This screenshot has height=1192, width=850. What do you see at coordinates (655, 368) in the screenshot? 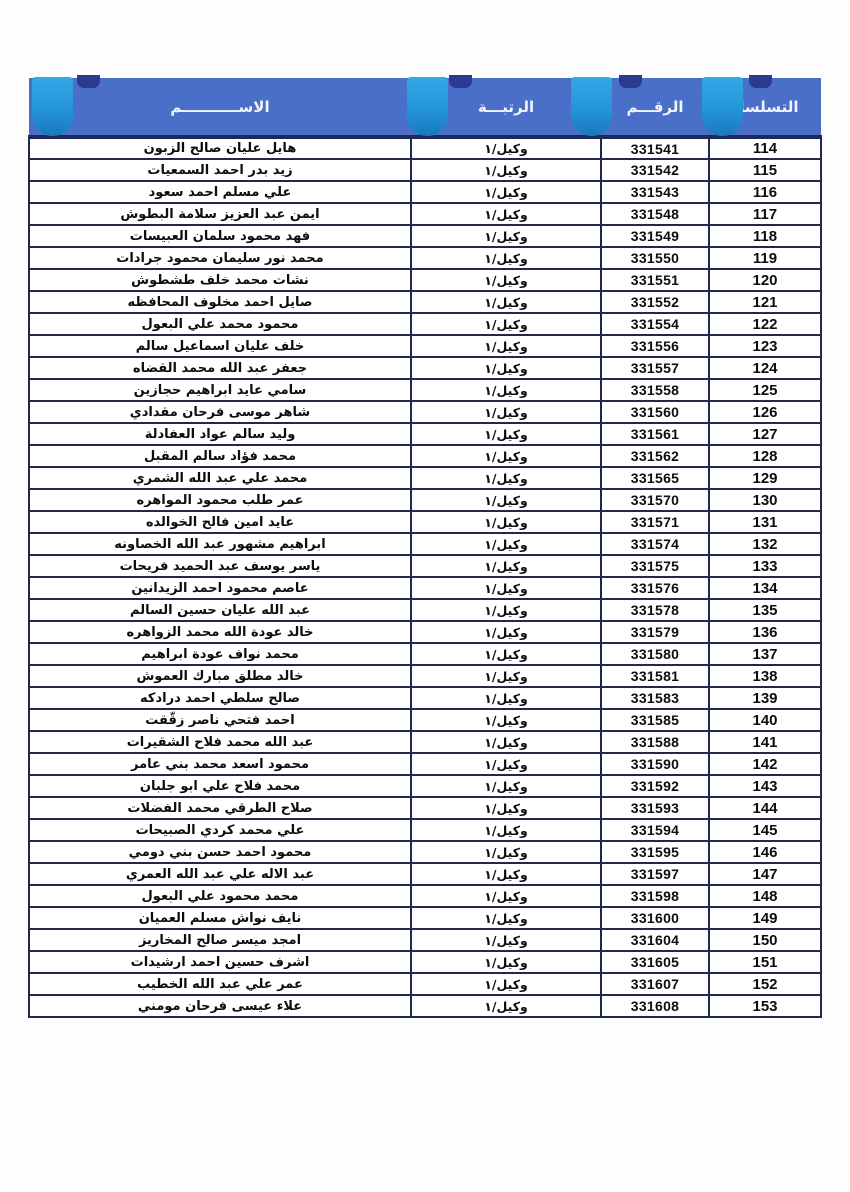
I see `number-cell: 331557` at bounding box center [655, 368].